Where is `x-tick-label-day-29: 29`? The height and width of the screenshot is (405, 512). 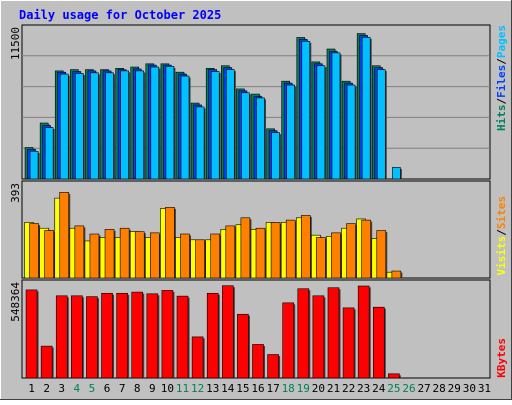 x-tick-label-day-29: 29 is located at coordinates (454, 388).